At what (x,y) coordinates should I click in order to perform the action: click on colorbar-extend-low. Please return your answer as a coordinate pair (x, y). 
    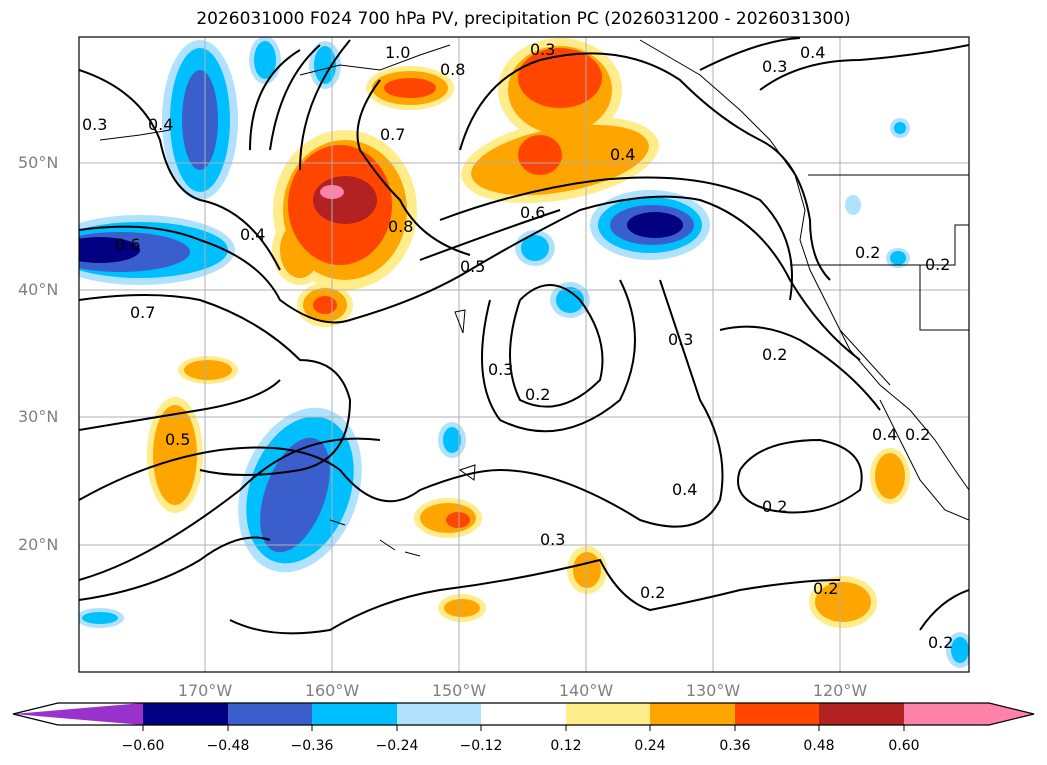
    Looking at the image, I should click on (78, 714).